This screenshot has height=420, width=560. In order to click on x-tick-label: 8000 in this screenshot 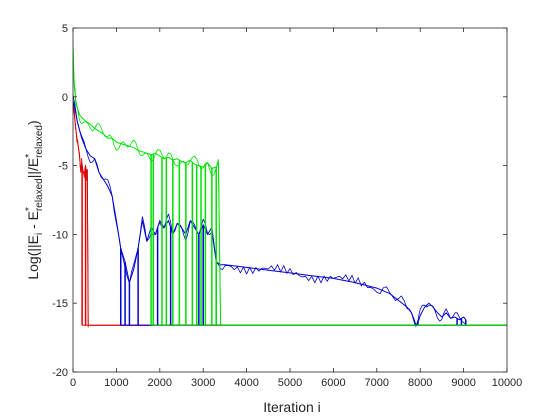, I will do `click(420, 383)`.